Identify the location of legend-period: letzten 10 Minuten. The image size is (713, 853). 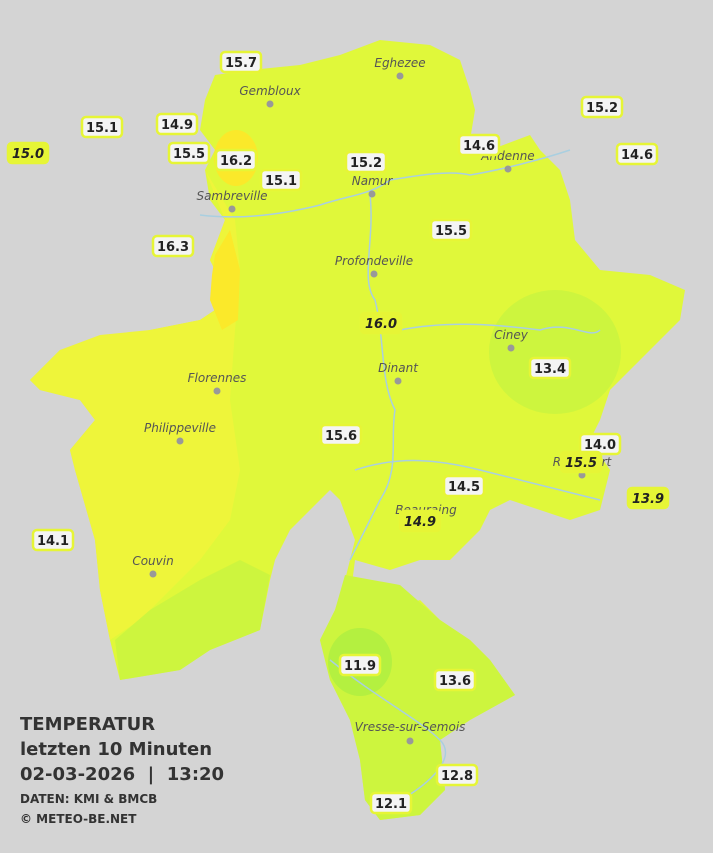
(116, 749).